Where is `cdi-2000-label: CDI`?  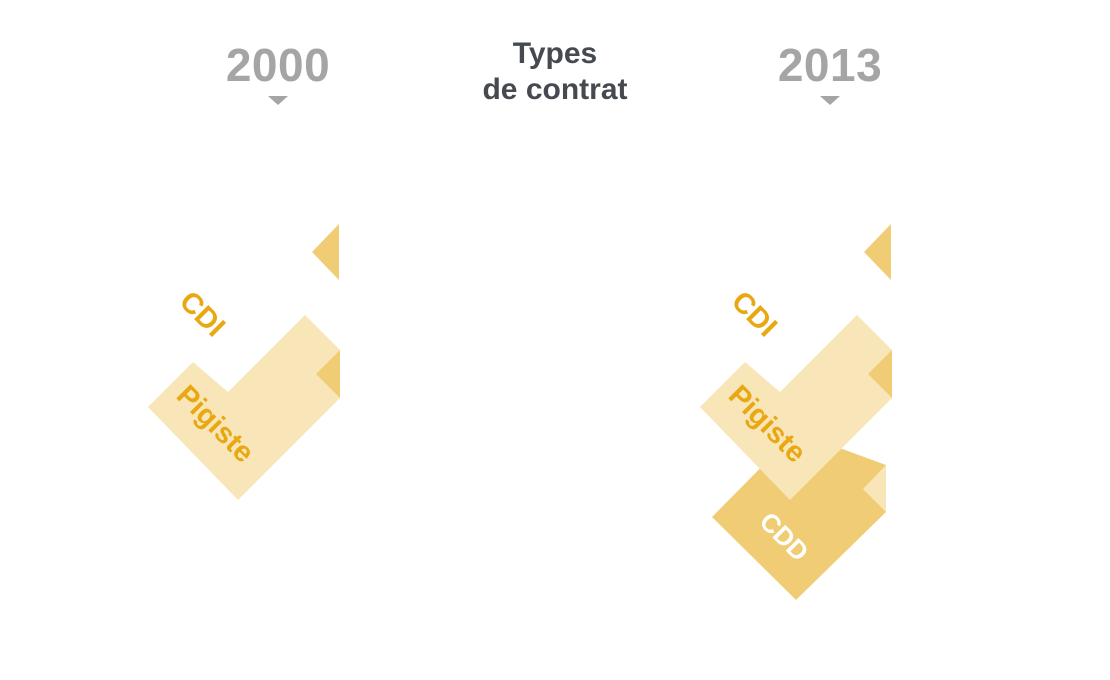
cdi-2000-label: CDI is located at coordinates (202, 314).